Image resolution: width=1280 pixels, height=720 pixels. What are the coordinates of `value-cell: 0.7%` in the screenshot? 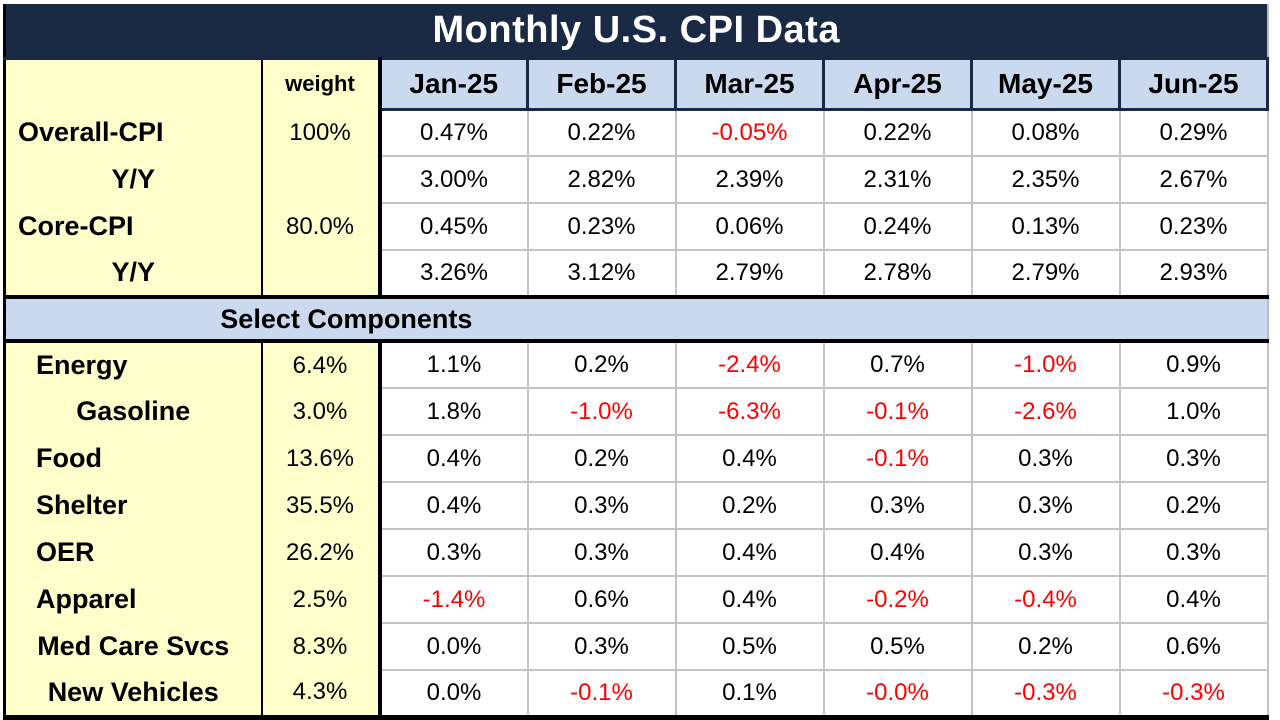 It's located at (897, 364).